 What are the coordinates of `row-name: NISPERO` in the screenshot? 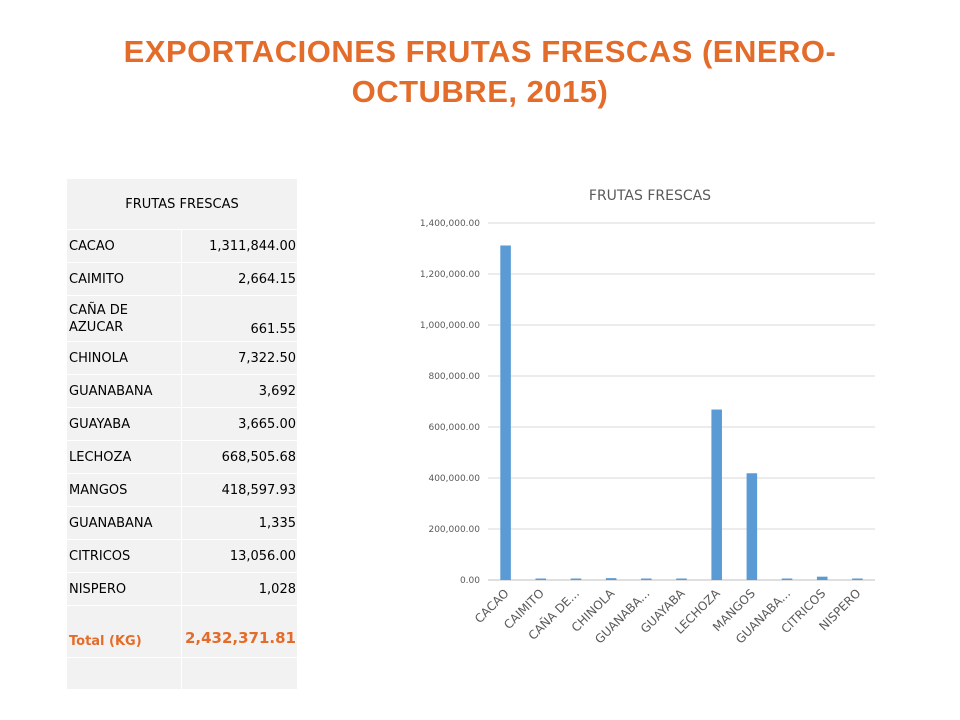 It's located at (124, 589).